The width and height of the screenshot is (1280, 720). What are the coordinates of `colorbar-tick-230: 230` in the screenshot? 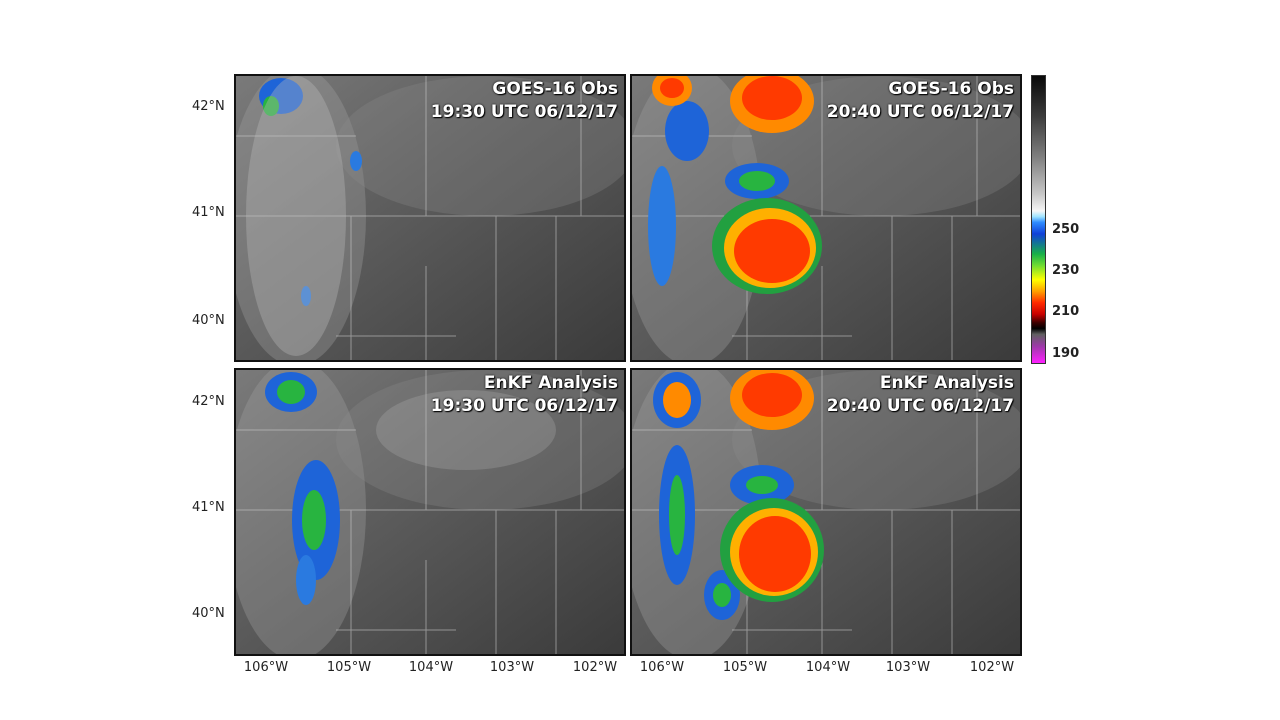 It's located at (1066, 270).